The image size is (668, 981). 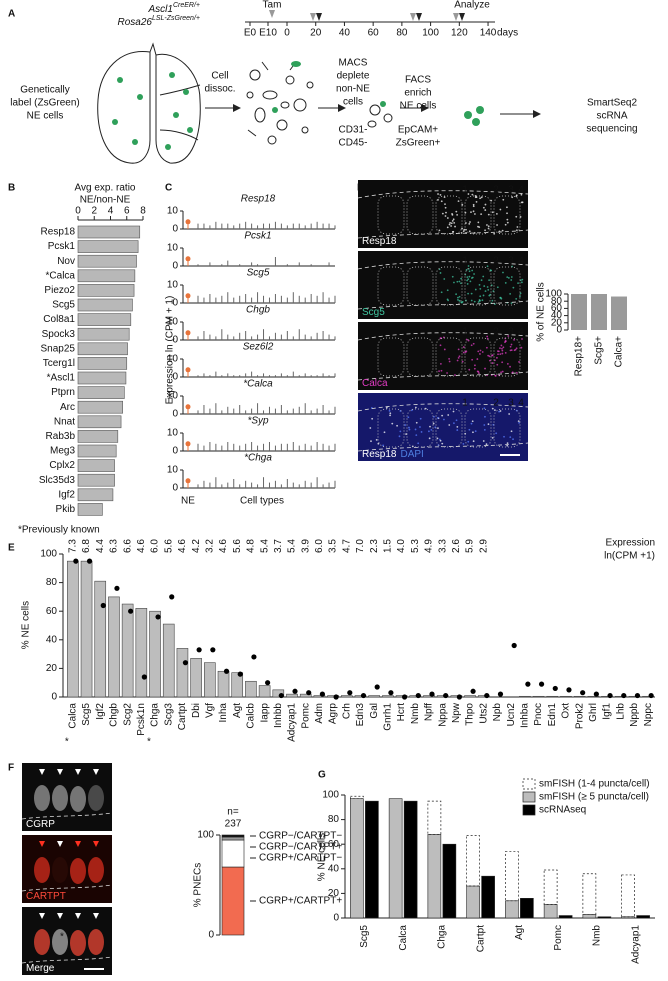 I want to click on gene-superscript: LSL-ZsGreen/+, so click(x=176, y=18).